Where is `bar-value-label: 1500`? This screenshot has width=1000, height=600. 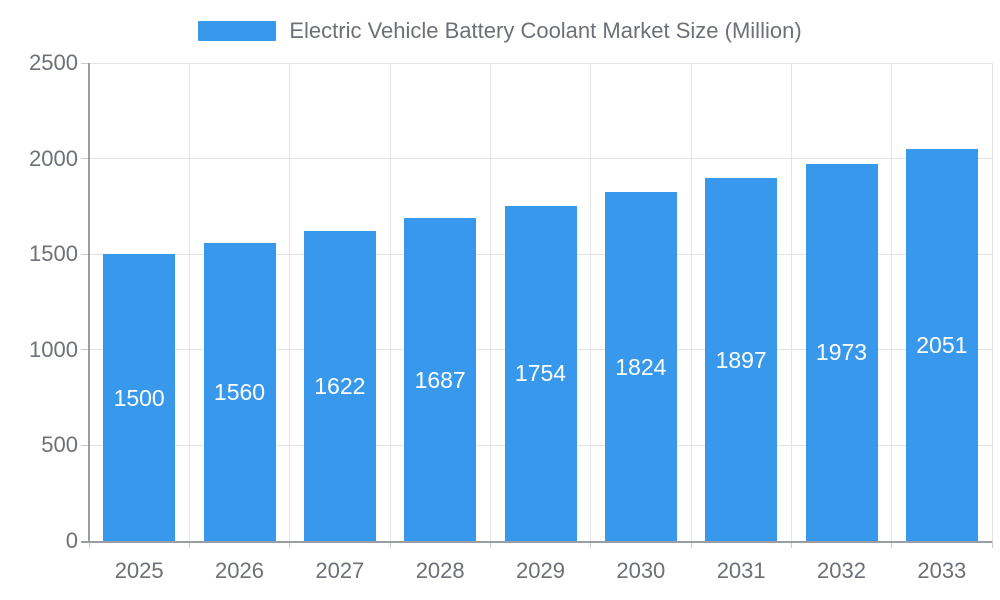 bar-value-label: 1500 is located at coordinates (139, 397).